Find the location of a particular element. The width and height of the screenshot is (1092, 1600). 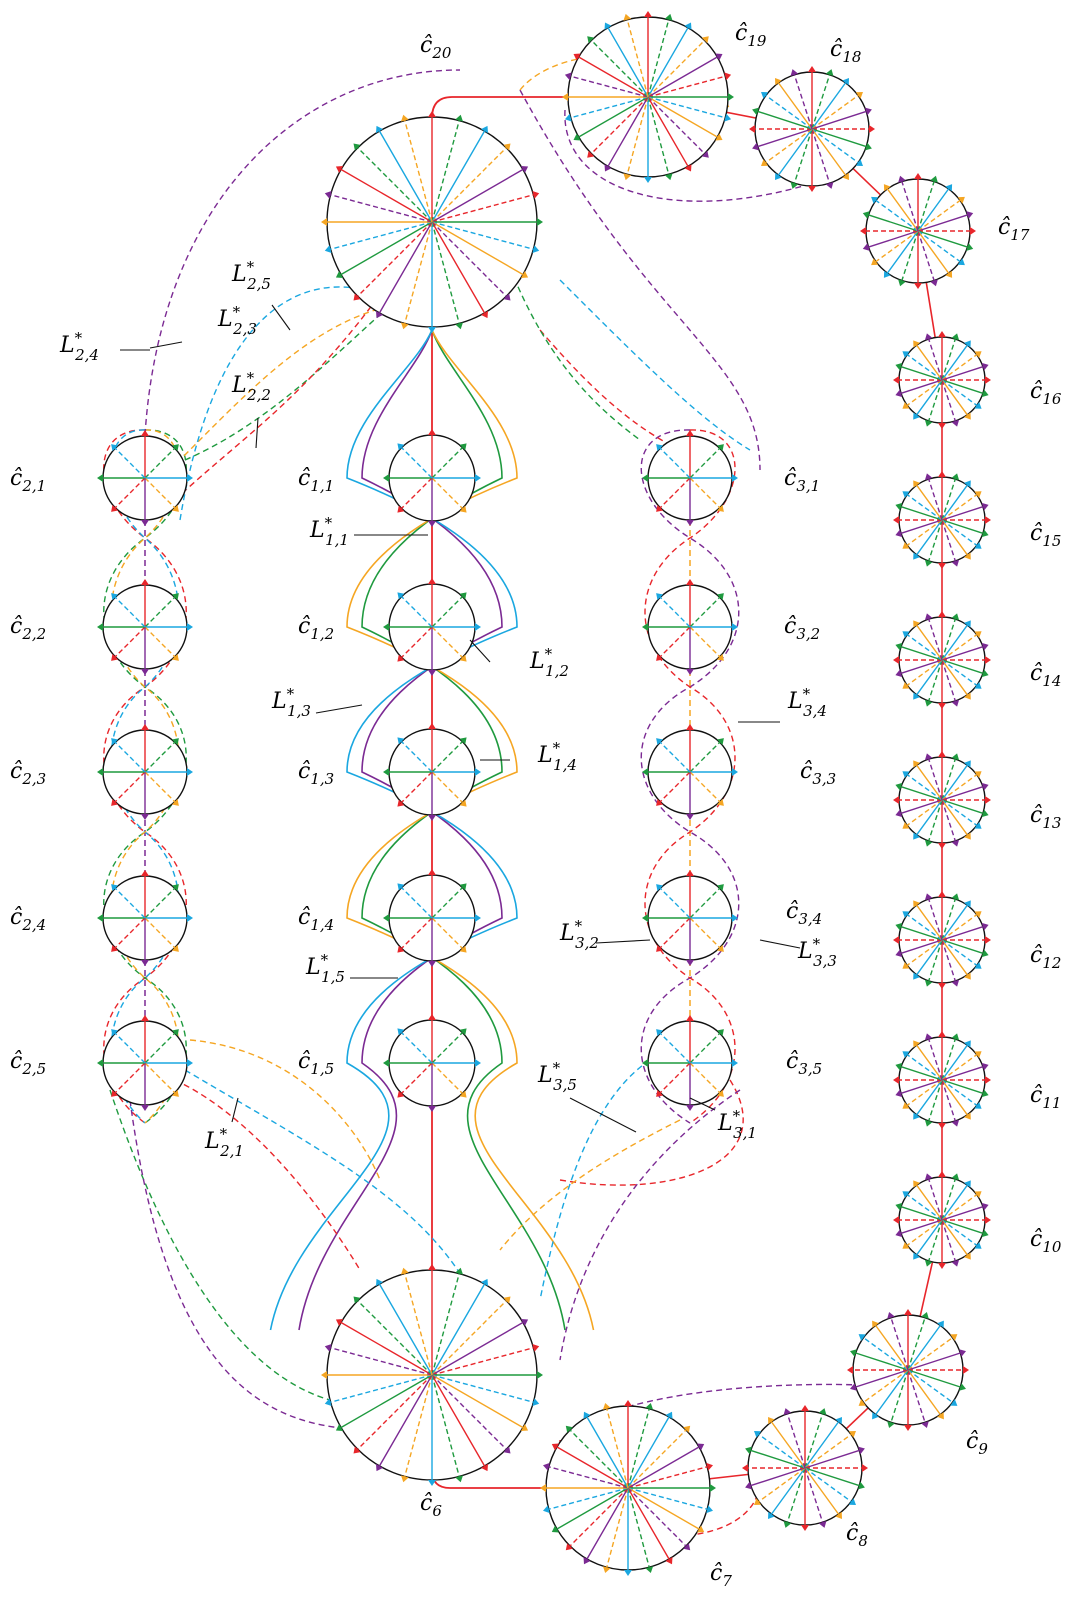

label-c7: ĉ7 is located at coordinates (721, 1575).